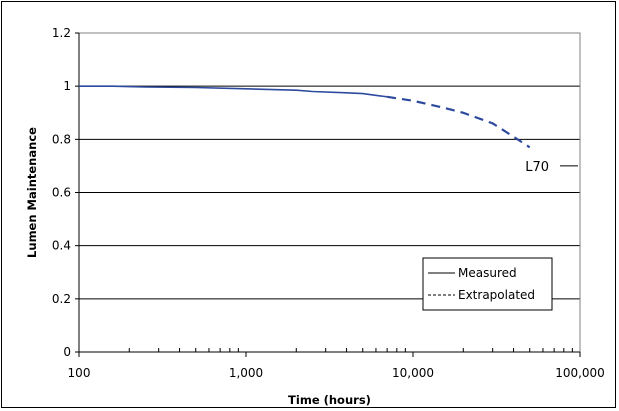 The width and height of the screenshot is (619, 411). I want to click on x-axis-title: Time (hours), so click(329, 400).